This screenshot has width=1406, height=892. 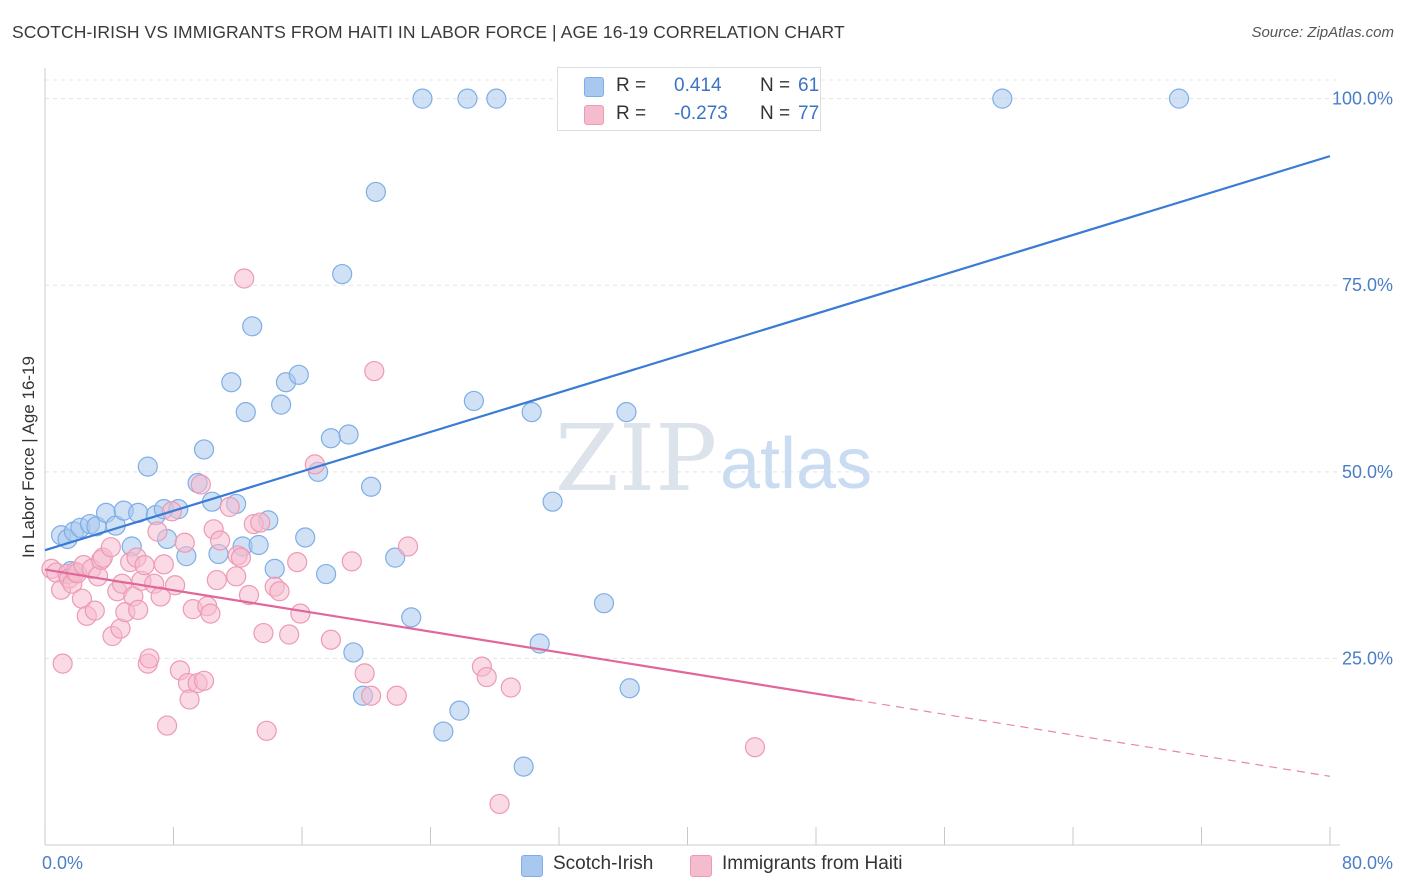 I want to click on x-tick-label-min: 0.0%, so click(x=62, y=863).